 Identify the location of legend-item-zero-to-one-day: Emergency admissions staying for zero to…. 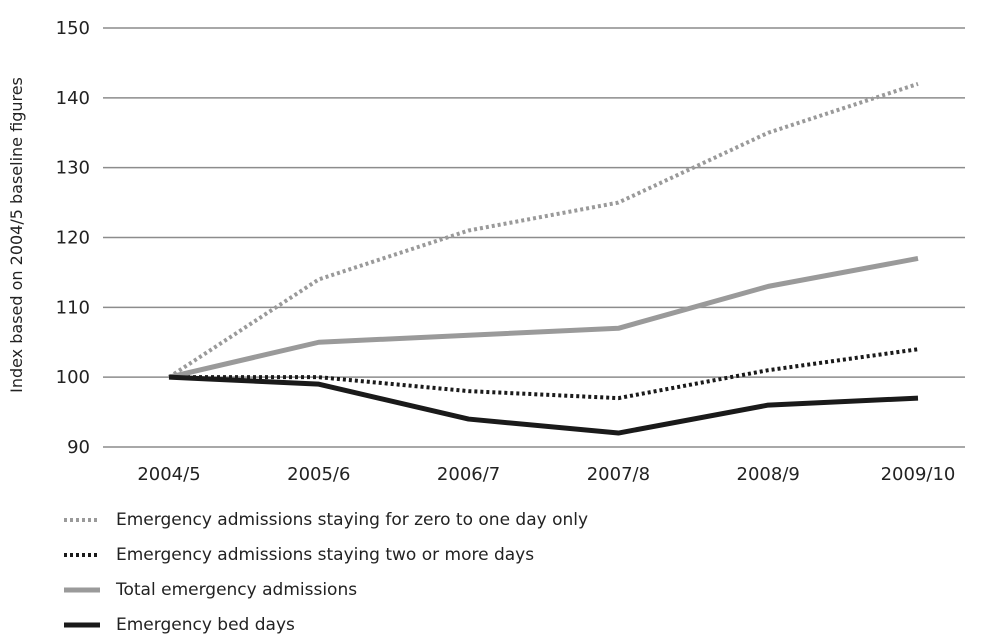
(325, 519).